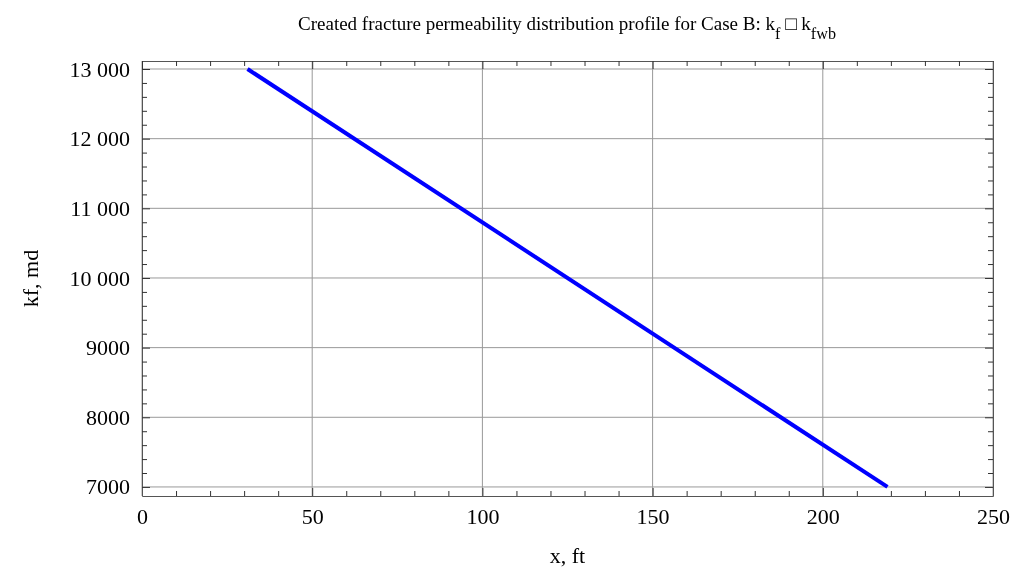 The height and width of the screenshot is (574, 1018). Describe the element at coordinates (108, 487) in the screenshot. I see `y-tick-label: 7000` at that location.